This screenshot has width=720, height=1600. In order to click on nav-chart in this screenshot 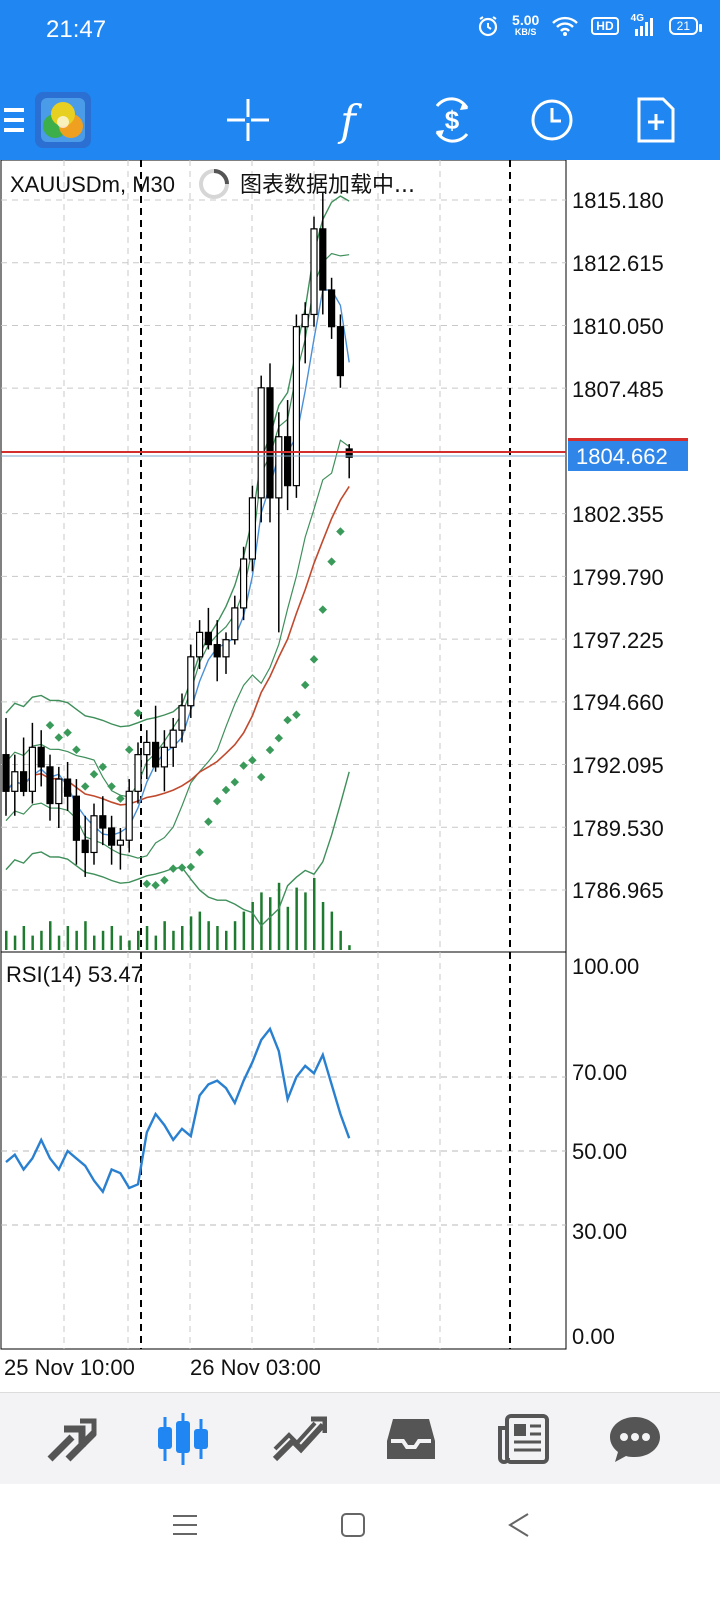, I will do `click(183, 1439)`.